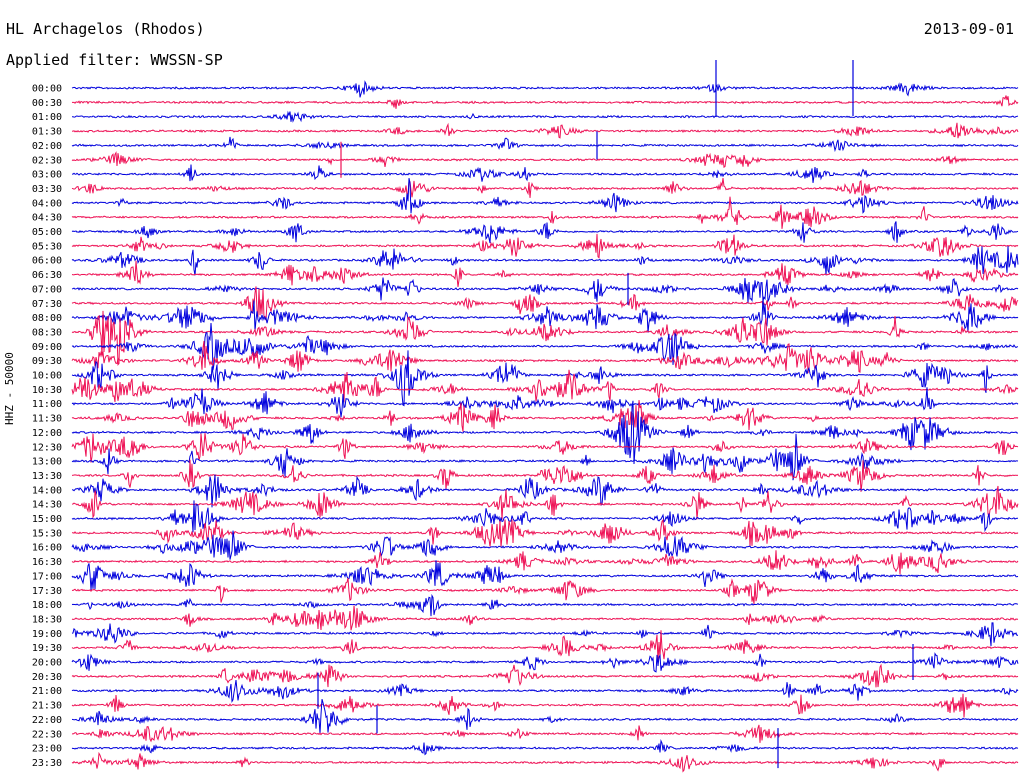  What do you see at coordinates (114, 60) in the screenshot?
I see `filter-label: Applied filter: WWSSN-SP` at bounding box center [114, 60].